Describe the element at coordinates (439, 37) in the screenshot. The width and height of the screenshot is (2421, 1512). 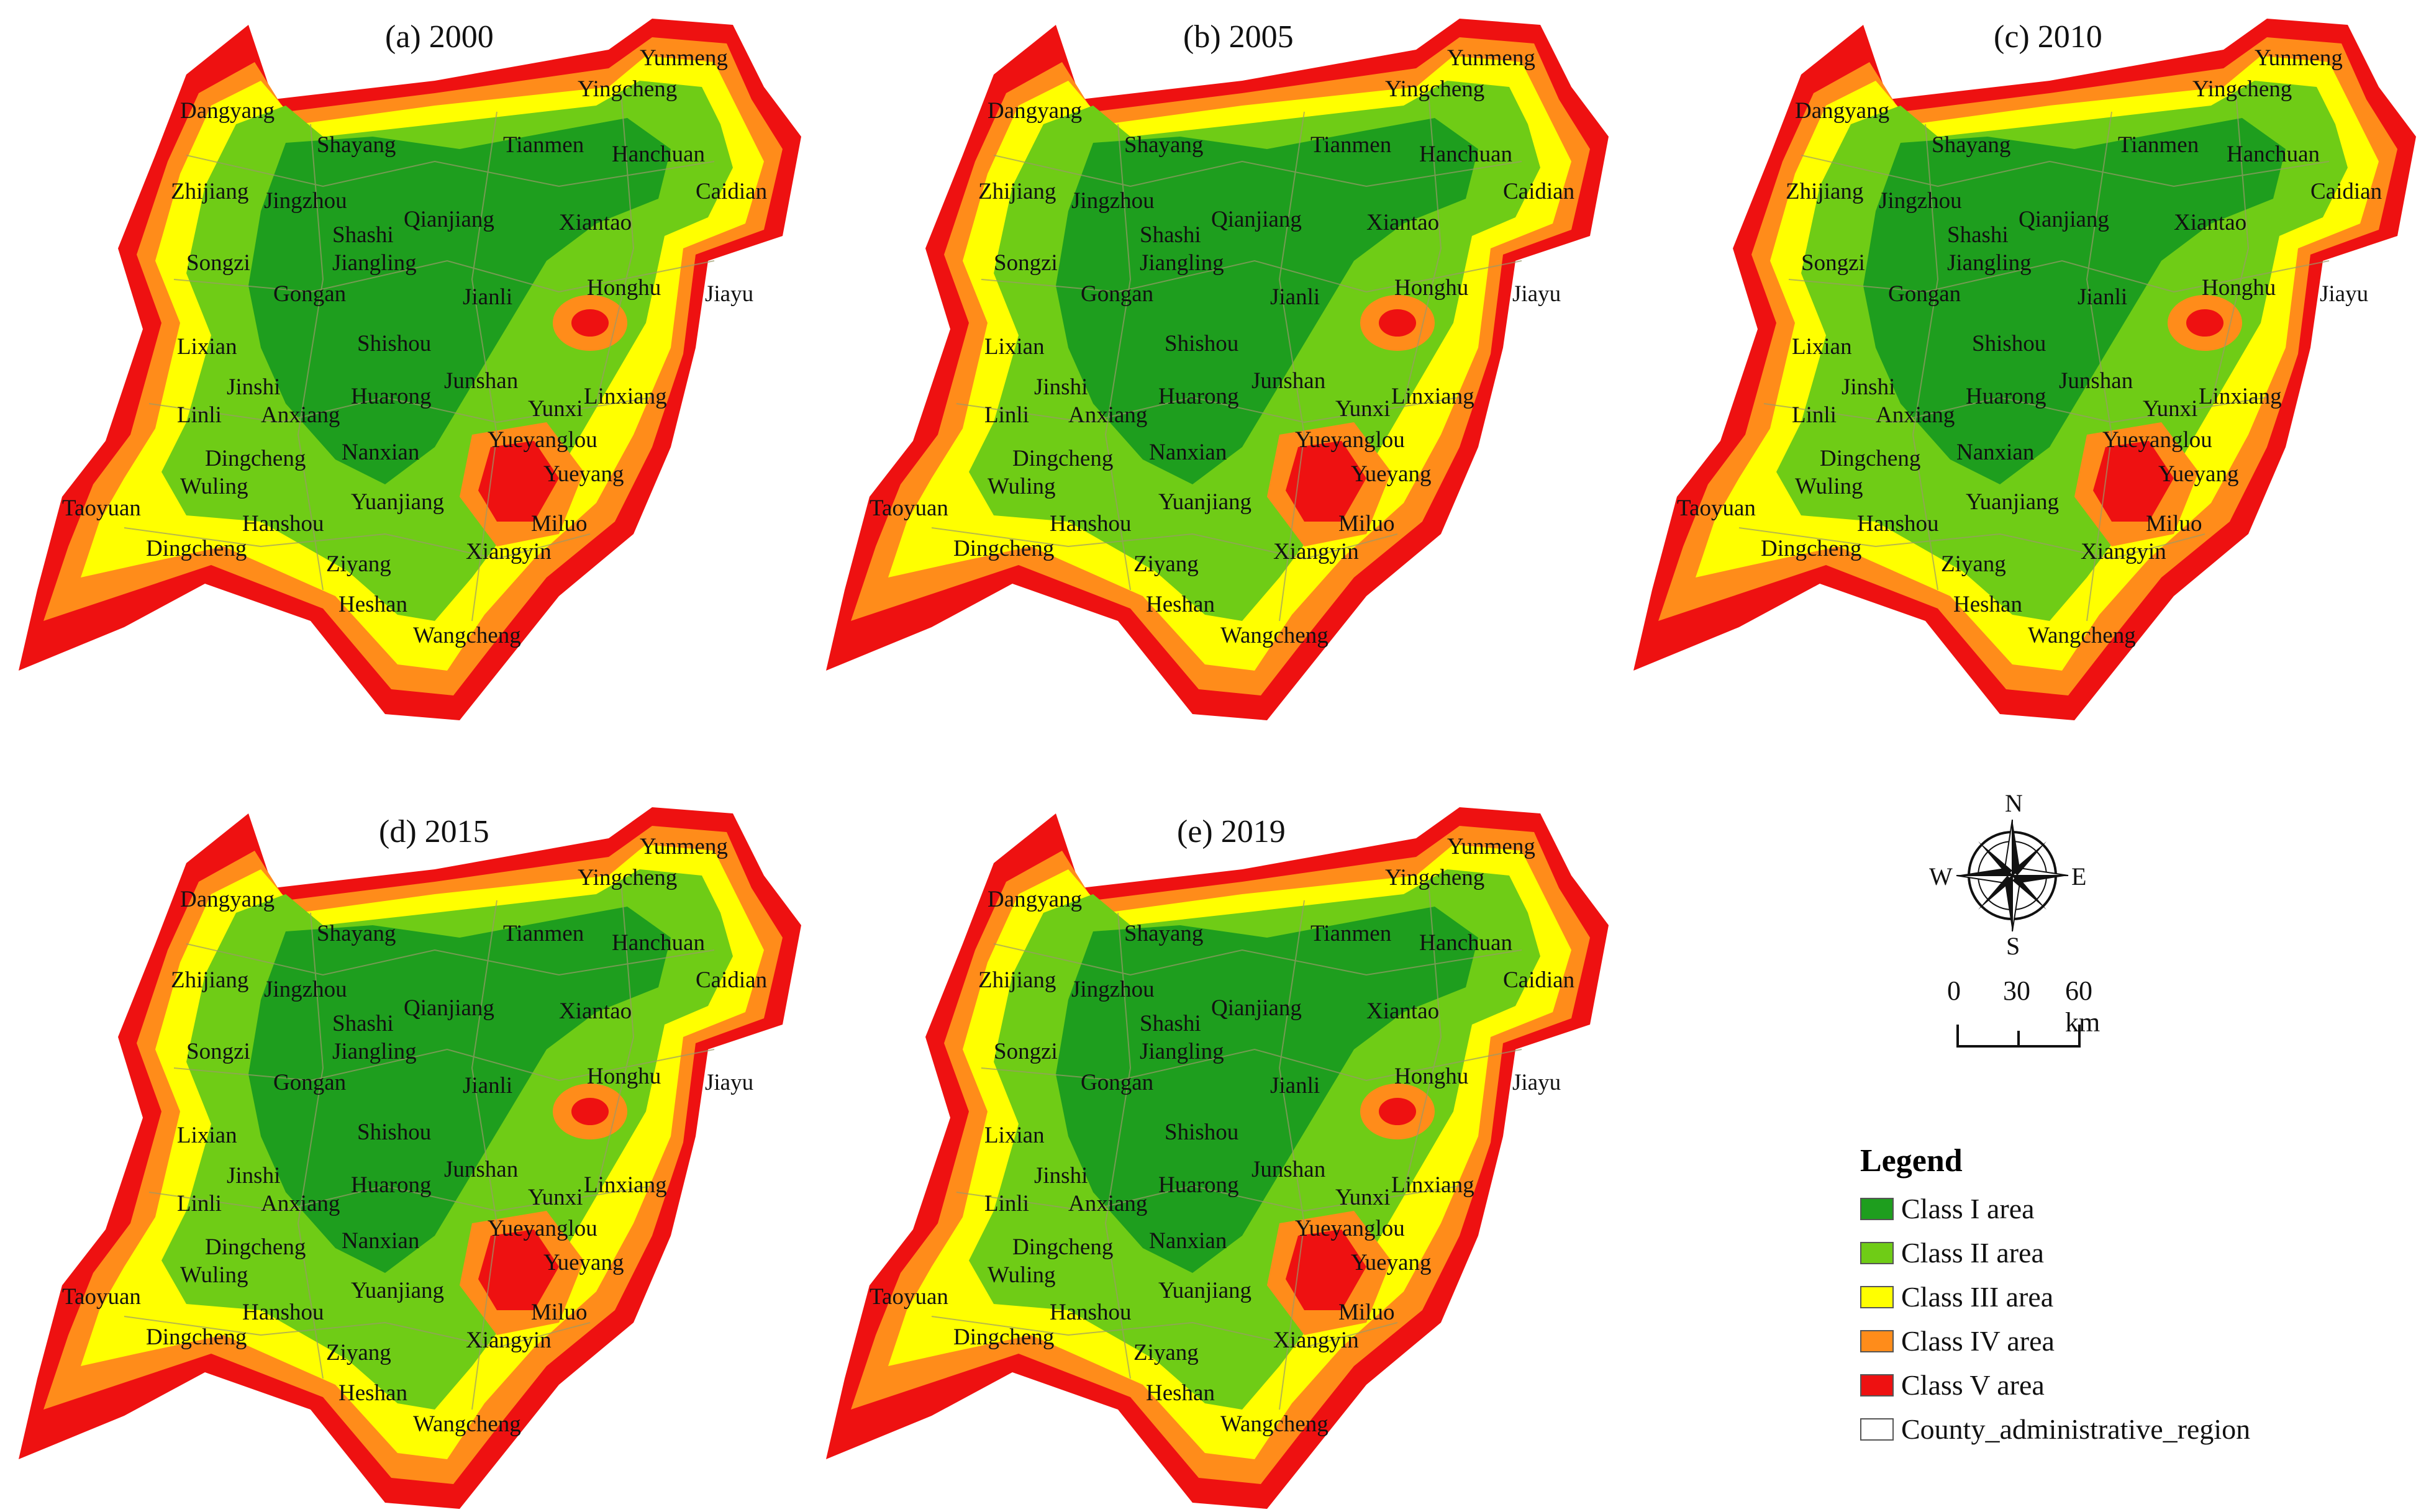
I see `panel-title-2000: (a) 2000` at that location.